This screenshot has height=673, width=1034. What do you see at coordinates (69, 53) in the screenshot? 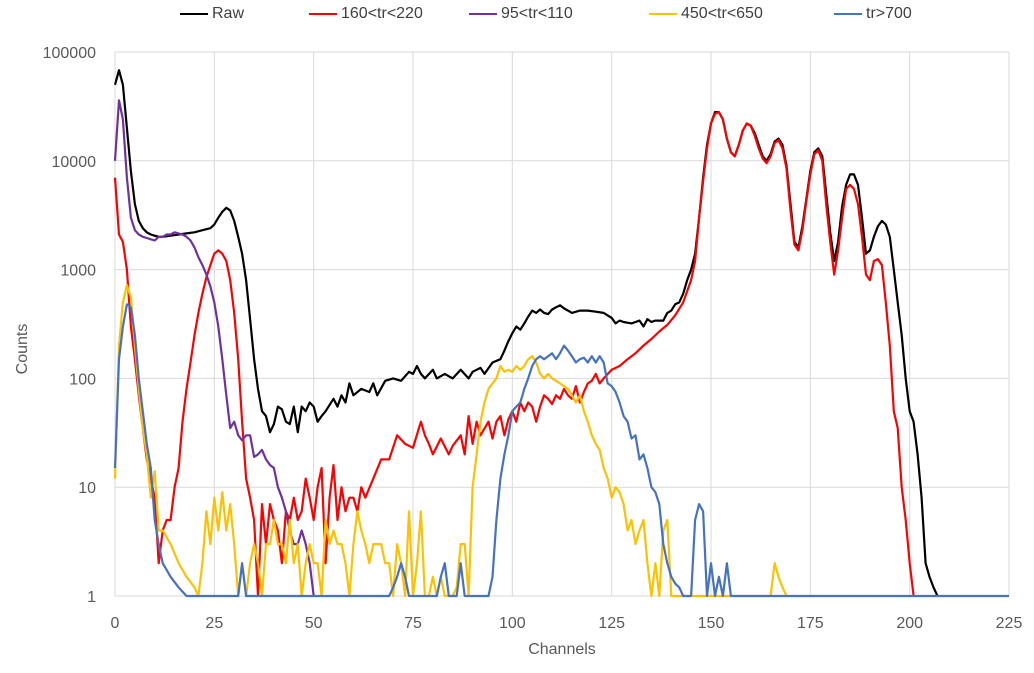
I see `y-tick-label: 100000` at bounding box center [69, 53].